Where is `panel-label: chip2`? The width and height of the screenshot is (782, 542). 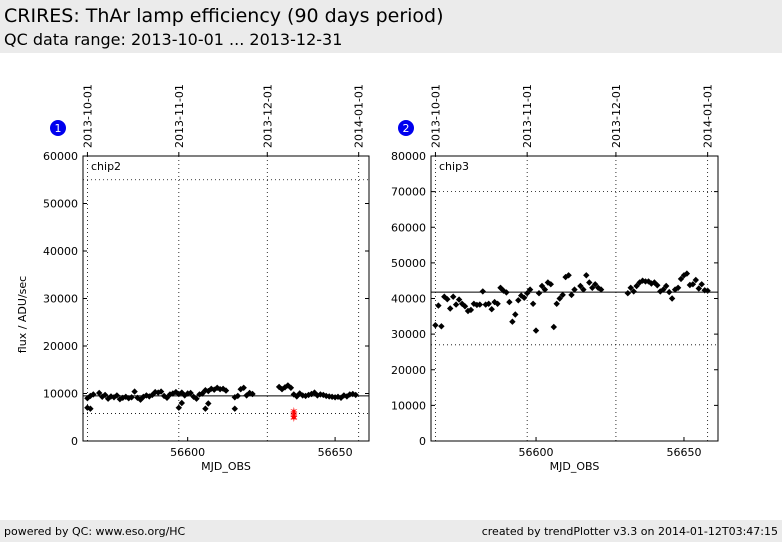 panel-label: chip2 is located at coordinates (106, 166).